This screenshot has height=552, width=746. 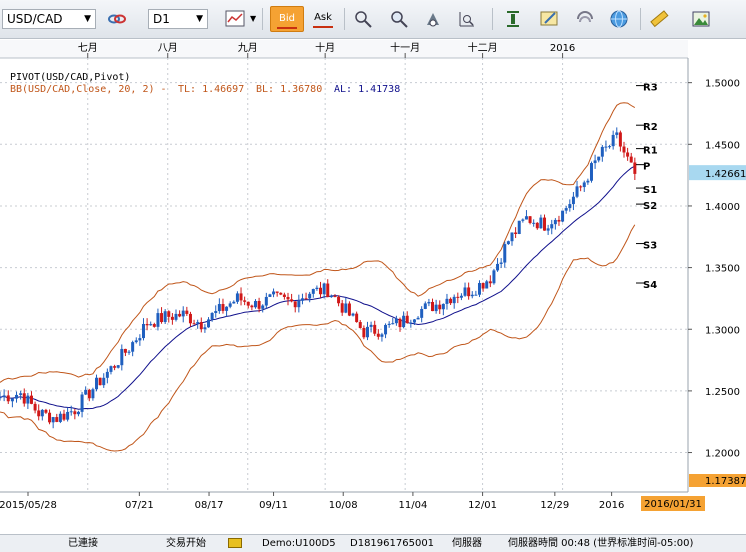 I want to click on magnify-button, so click(x=399, y=19).